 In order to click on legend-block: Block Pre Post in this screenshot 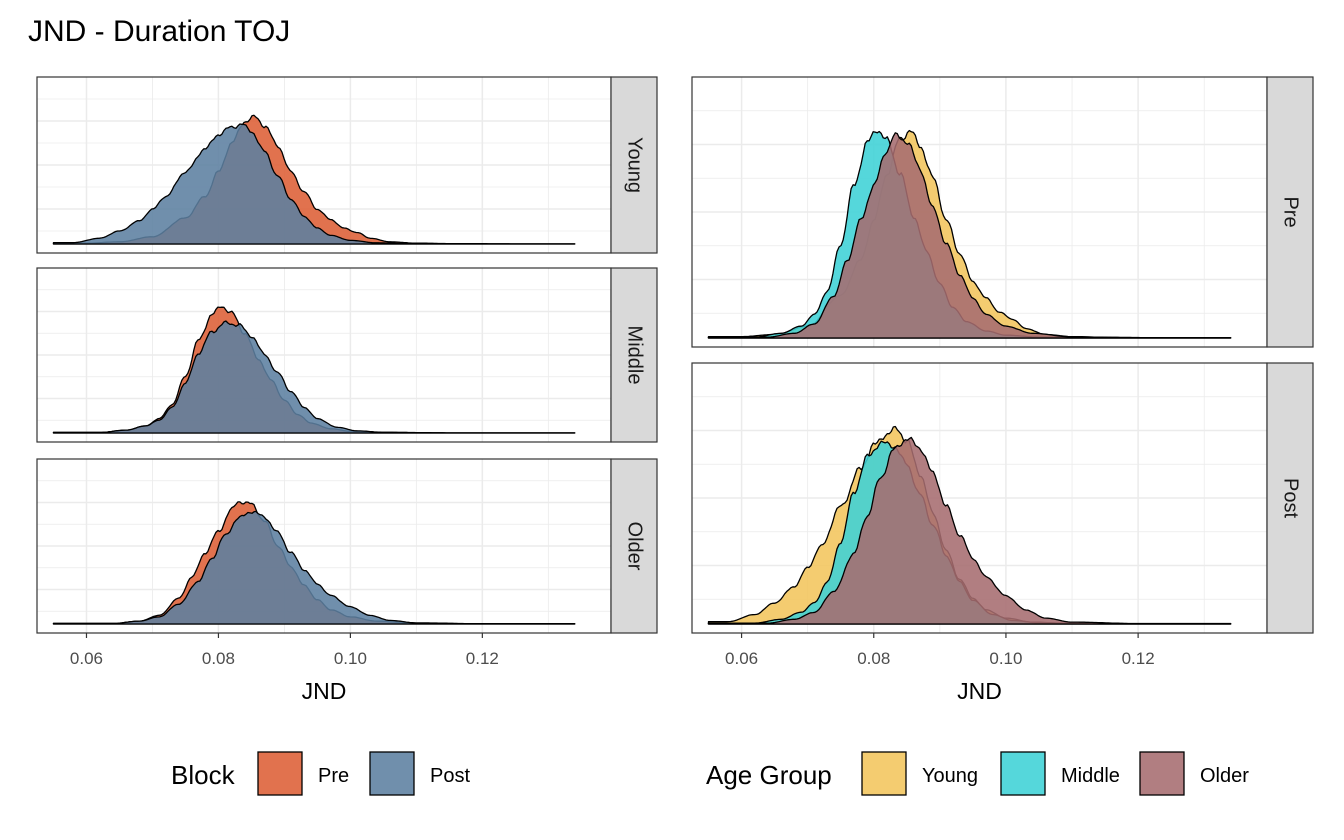, I will do `click(320, 773)`.